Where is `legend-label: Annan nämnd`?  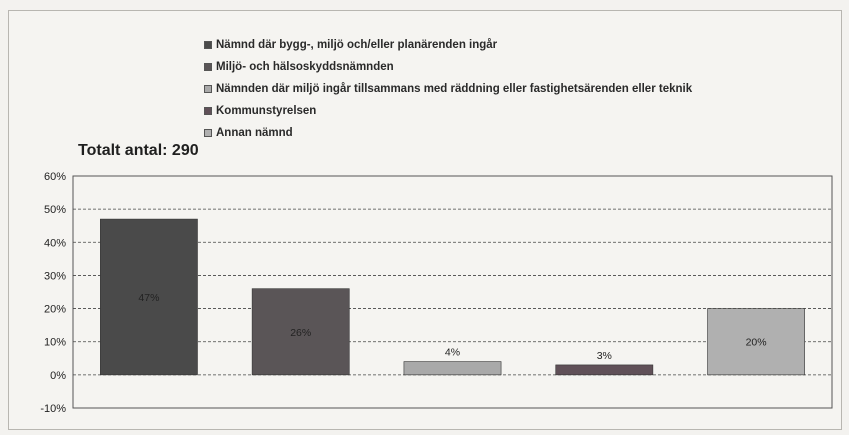
legend-label: Annan nämnd is located at coordinates (254, 133).